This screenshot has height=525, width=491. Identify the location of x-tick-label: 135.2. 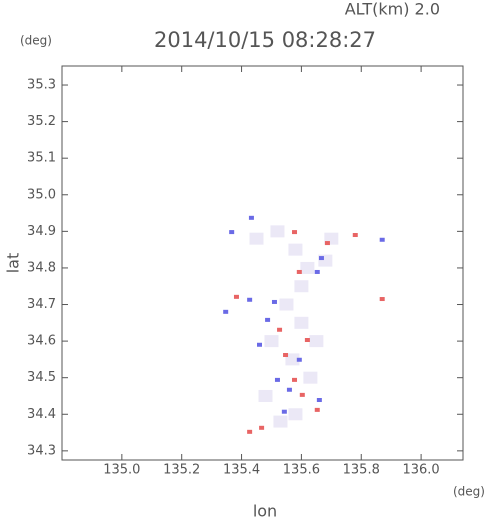
(181, 470).